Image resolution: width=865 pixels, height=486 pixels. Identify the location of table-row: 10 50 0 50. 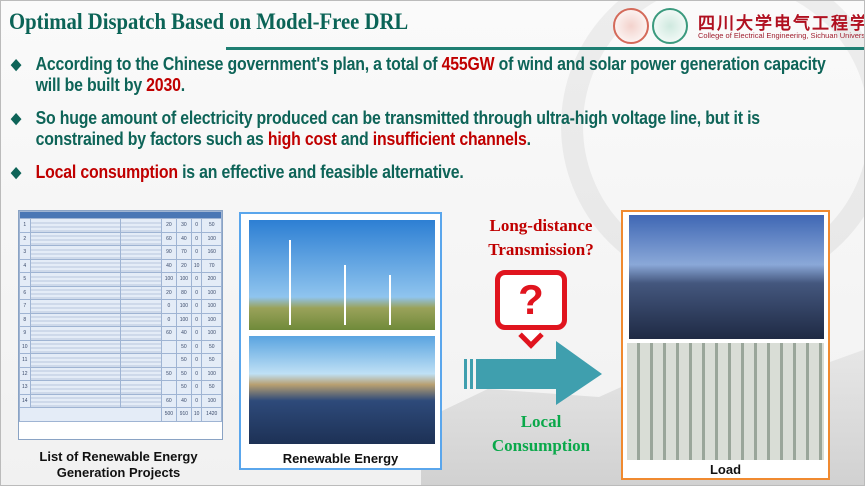
(120, 346).